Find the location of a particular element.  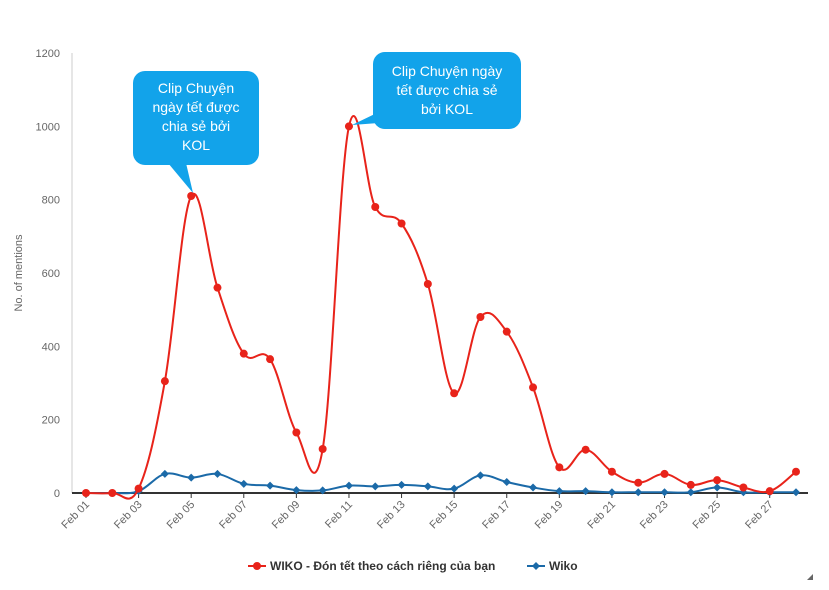

series-line is located at coordinates (440, 483).